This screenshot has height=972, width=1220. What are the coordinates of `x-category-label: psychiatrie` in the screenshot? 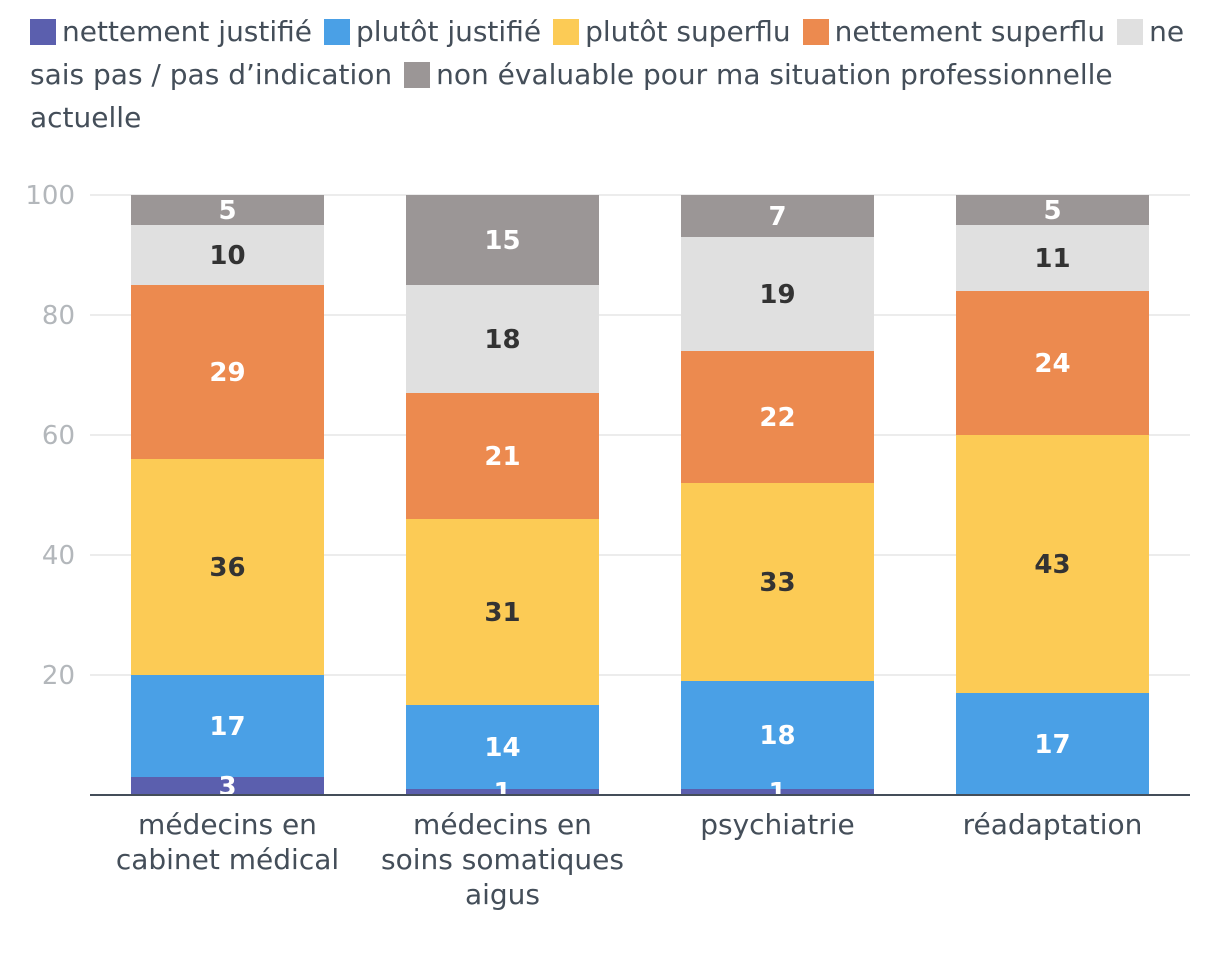 It's located at (777, 824).